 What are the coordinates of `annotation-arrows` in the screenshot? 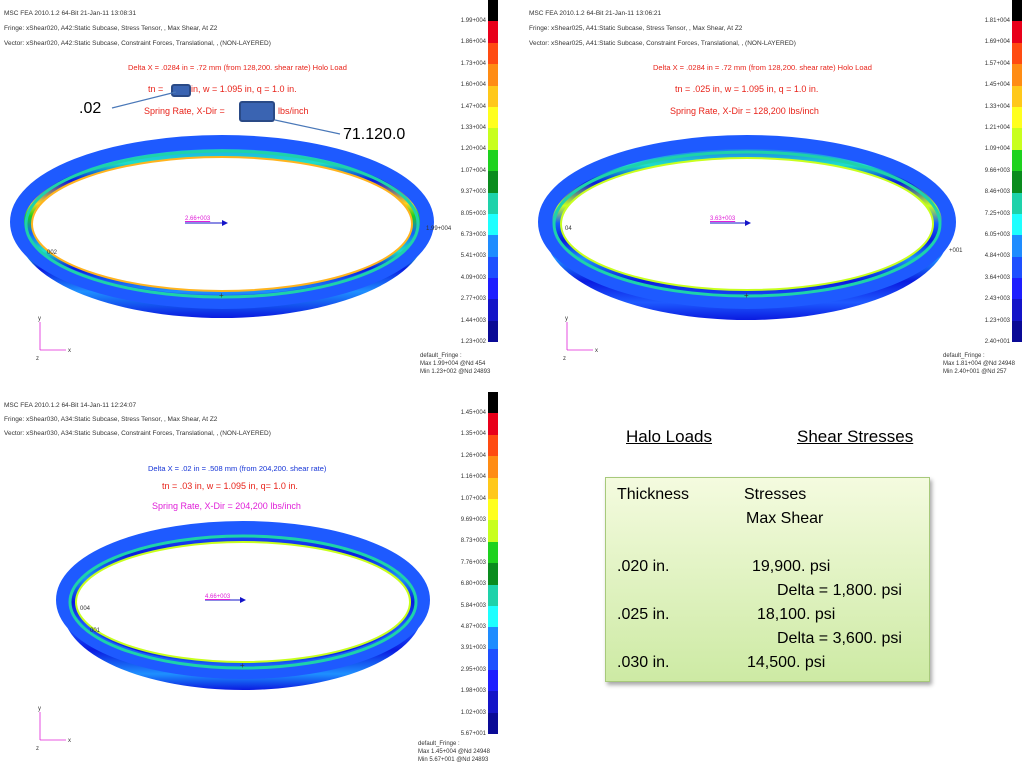 It's located at (226, 113).